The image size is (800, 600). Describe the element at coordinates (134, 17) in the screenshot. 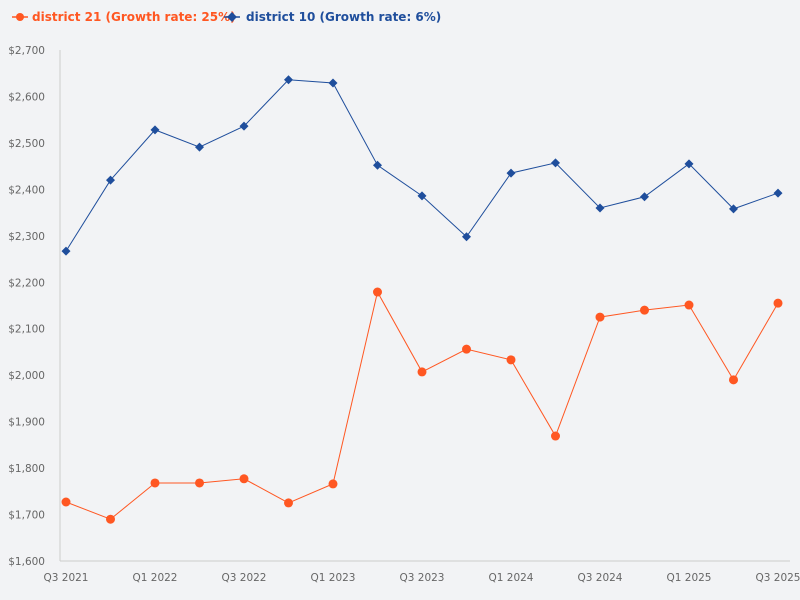

I see `legend-label: district 21 (Growth rate: 25%)` at that location.